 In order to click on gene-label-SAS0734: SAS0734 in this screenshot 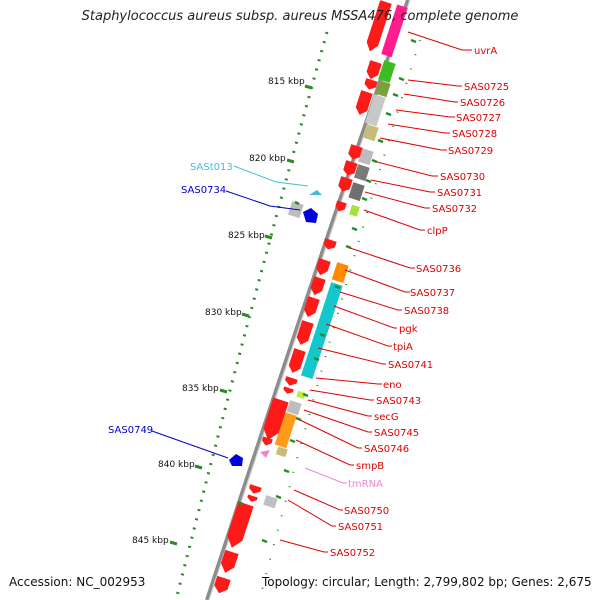, I will do `click(203, 190)`.